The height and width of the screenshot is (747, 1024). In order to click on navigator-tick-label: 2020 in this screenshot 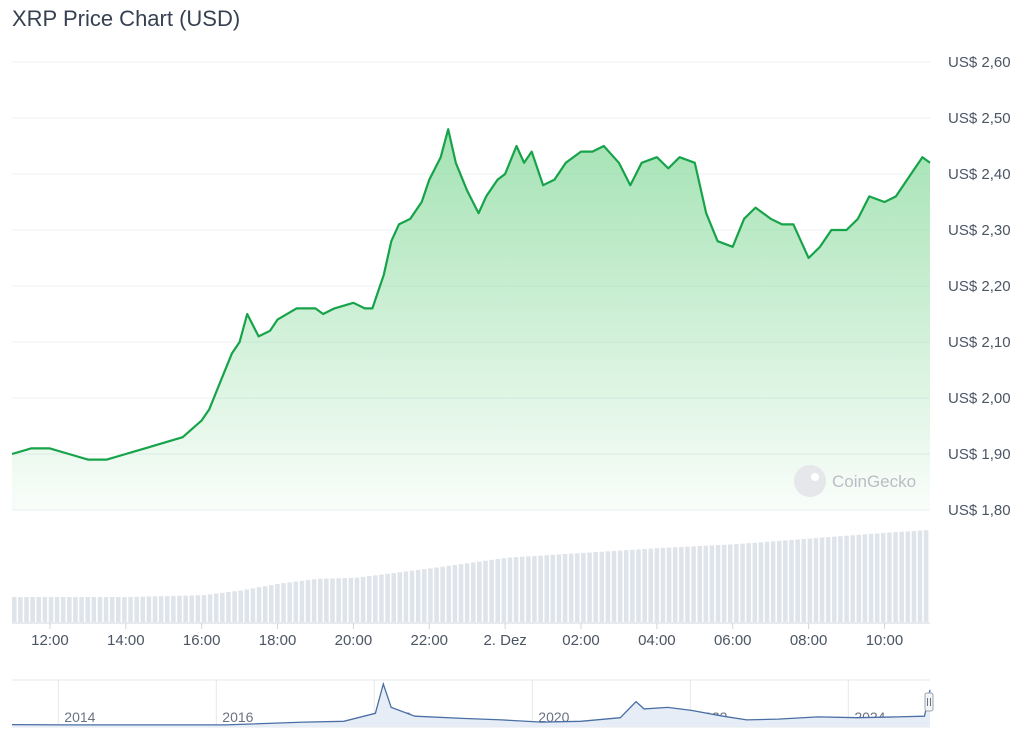, I will do `click(553, 717)`.